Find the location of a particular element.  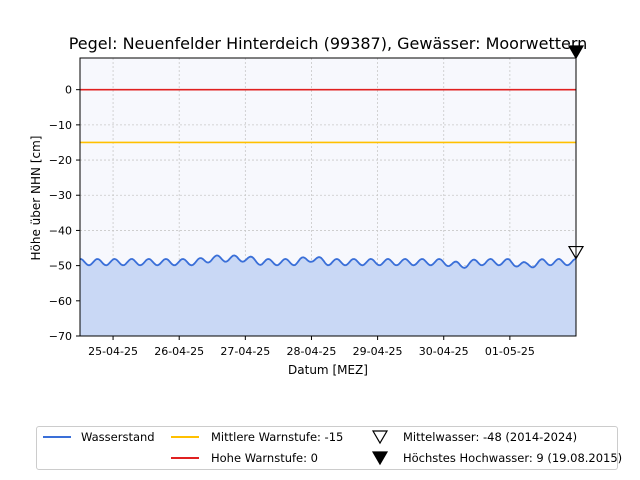

x-axis-title: Datum [MEZ] is located at coordinates (328, 370).